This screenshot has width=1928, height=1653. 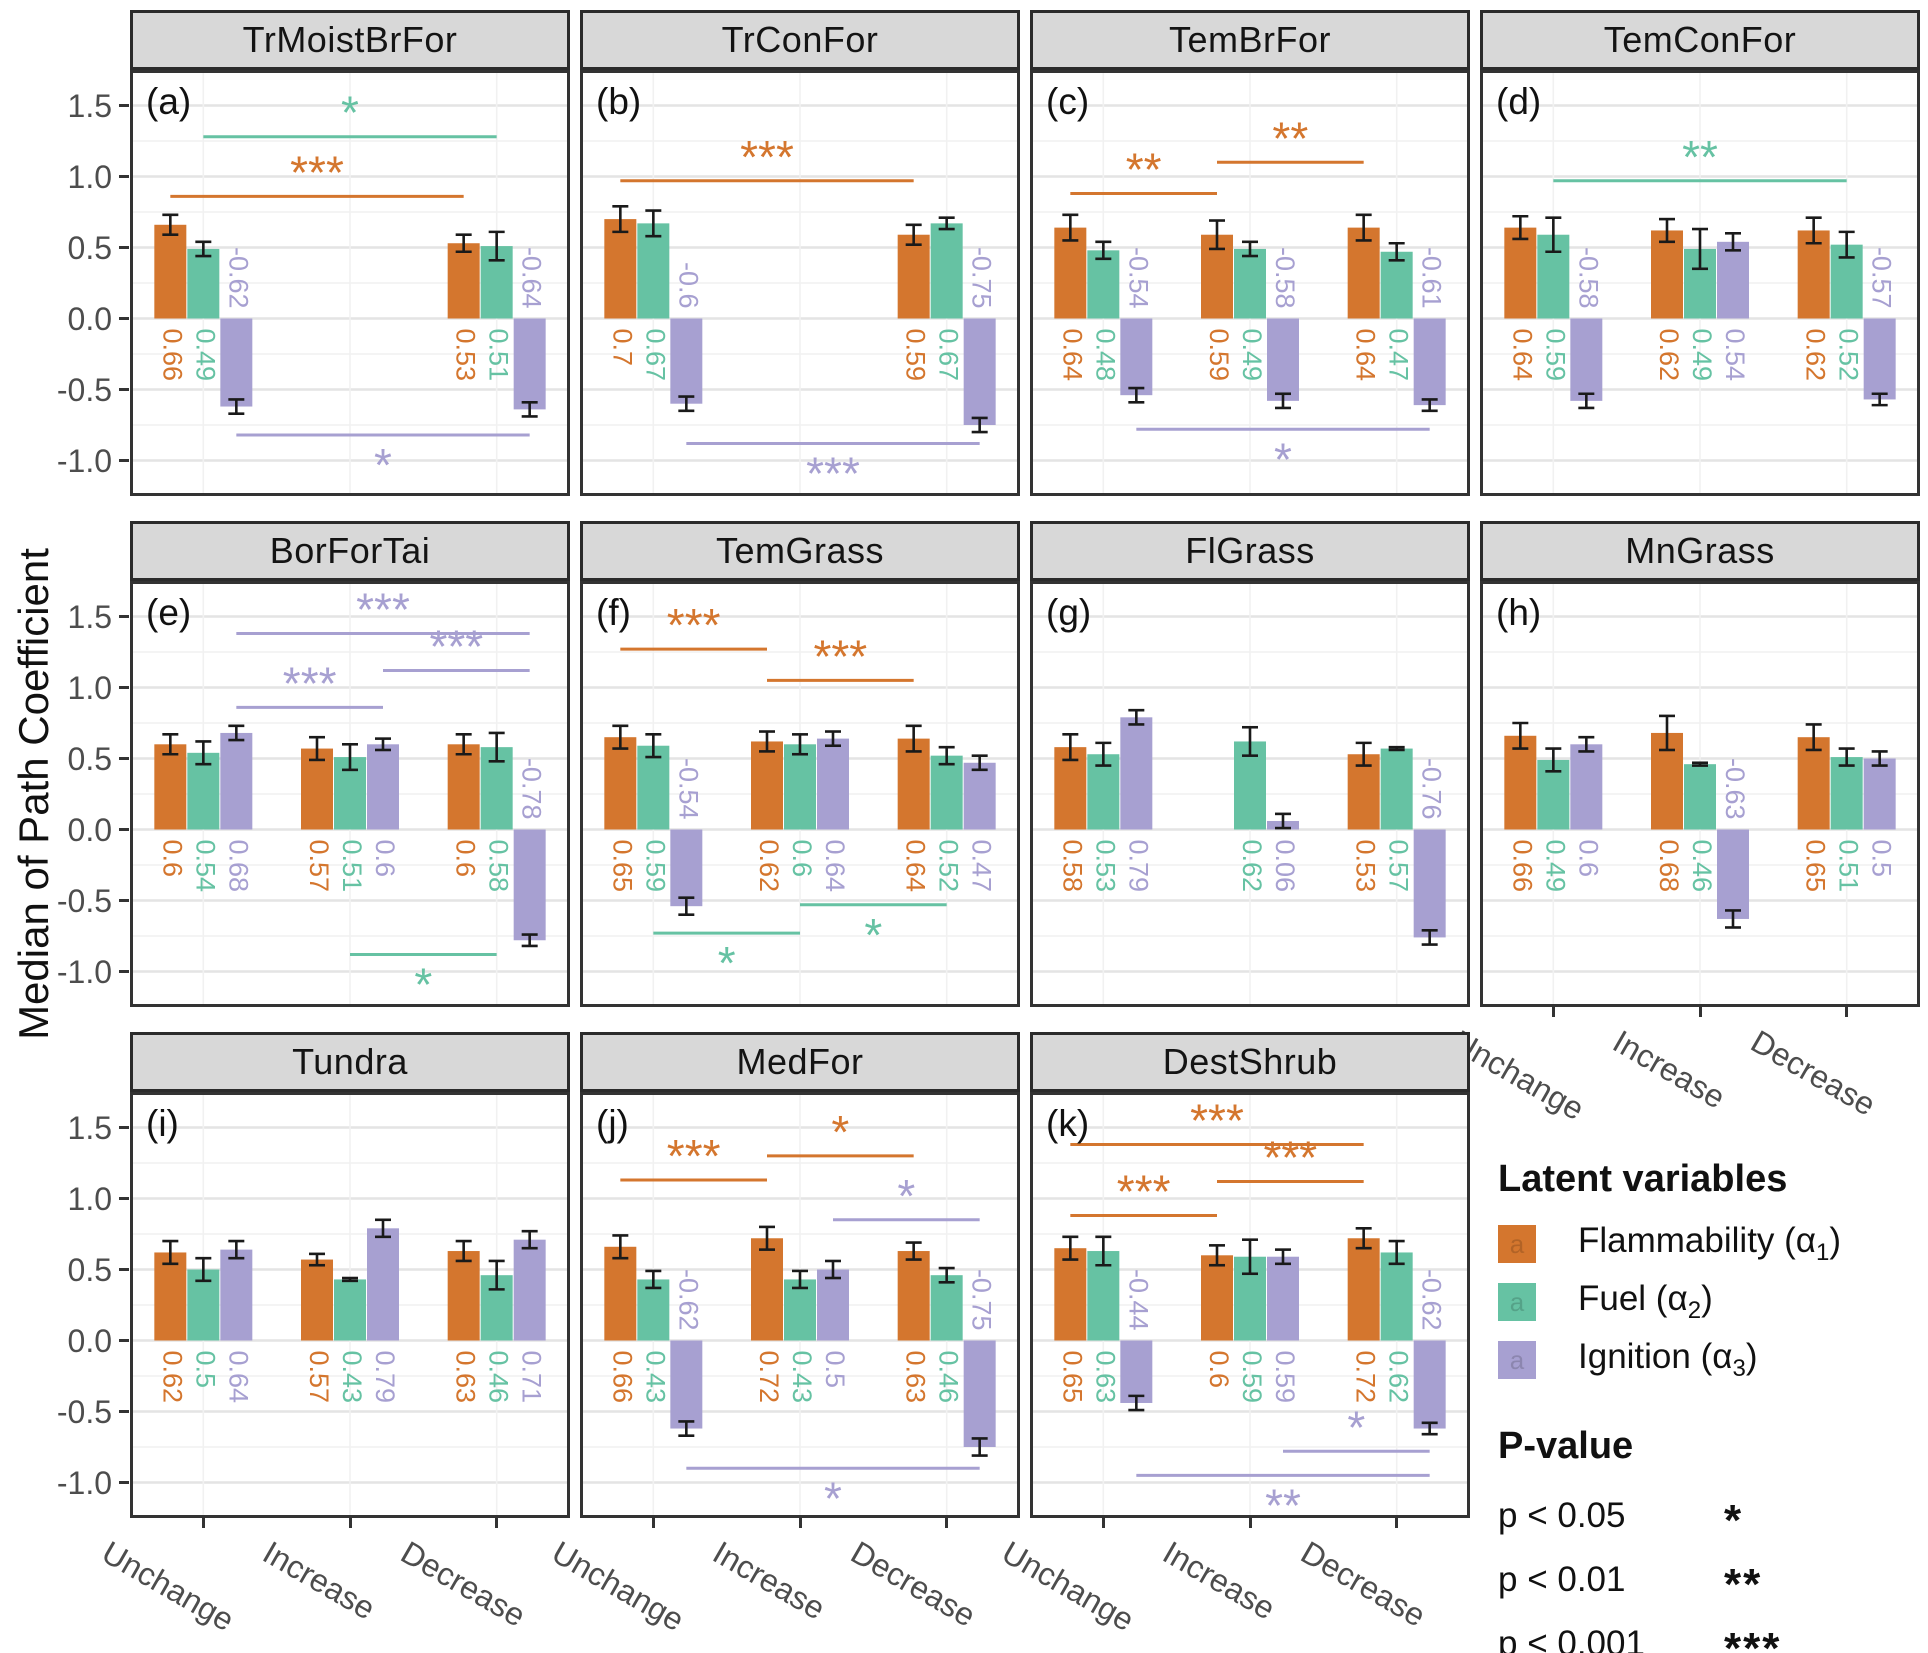 What do you see at coordinates (350, 551) in the screenshot?
I see `facet-strip: BorForTai` at bounding box center [350, 551].